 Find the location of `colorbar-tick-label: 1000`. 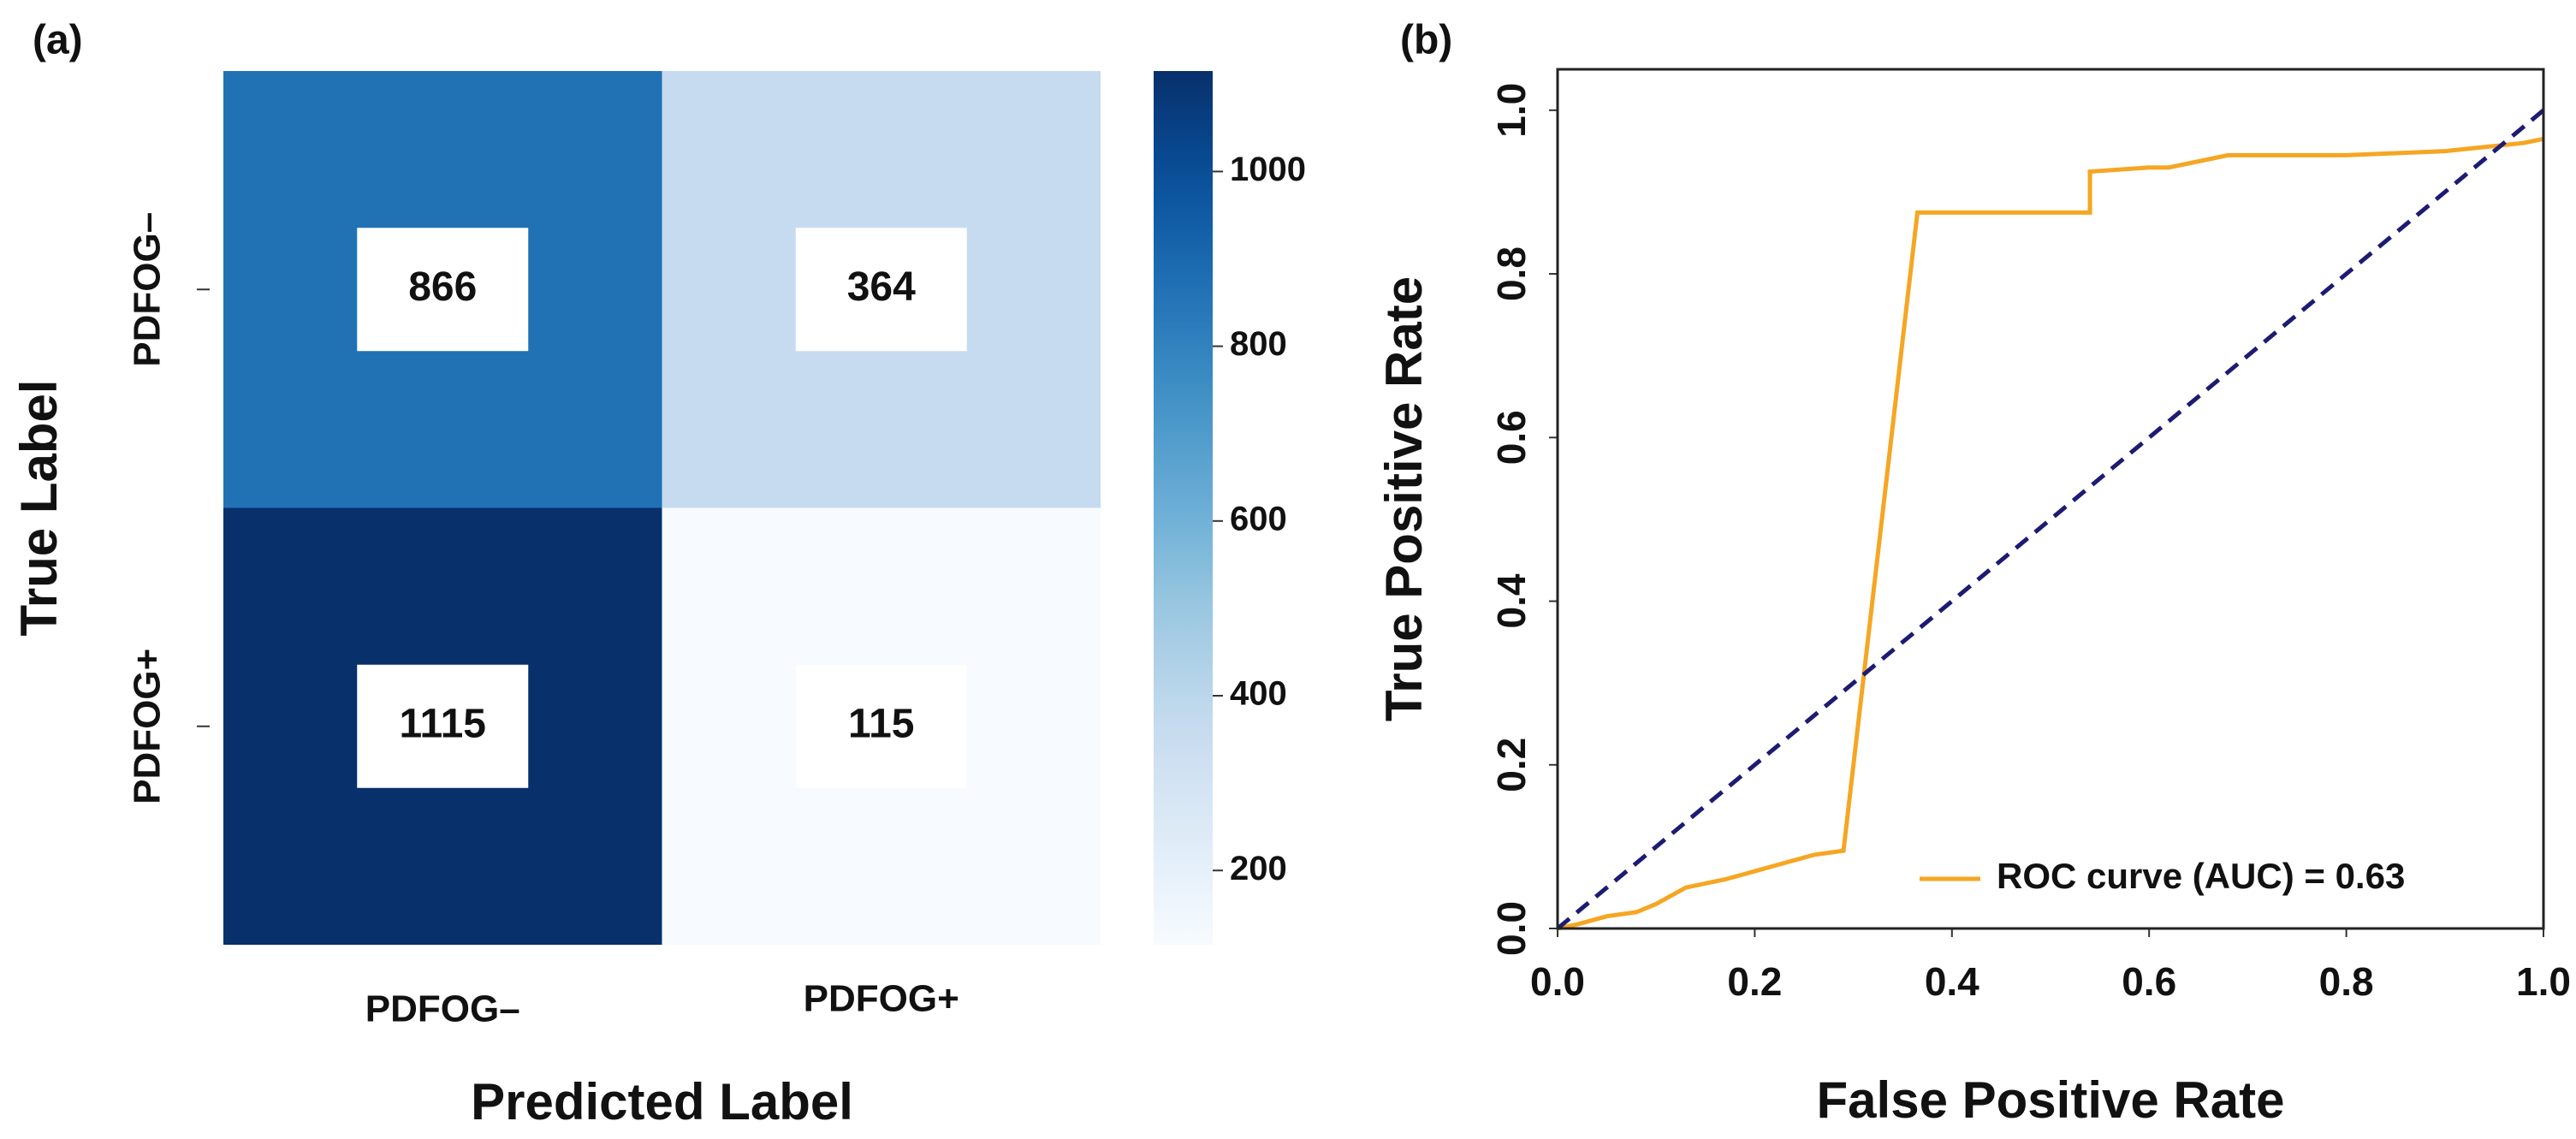

colorbar-tick-label: 1000 is located at coordinates (1268, 169).